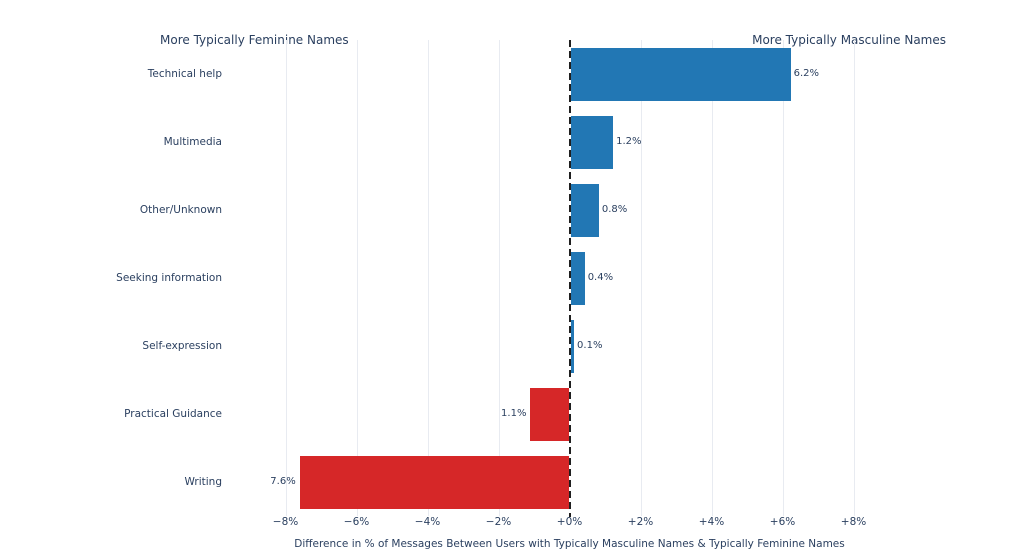 This screenshot has height=560, width=1036. Describe the element at coordinates (356, 522) in the screenshot. I see `x-tick-label: −6%` at that location.